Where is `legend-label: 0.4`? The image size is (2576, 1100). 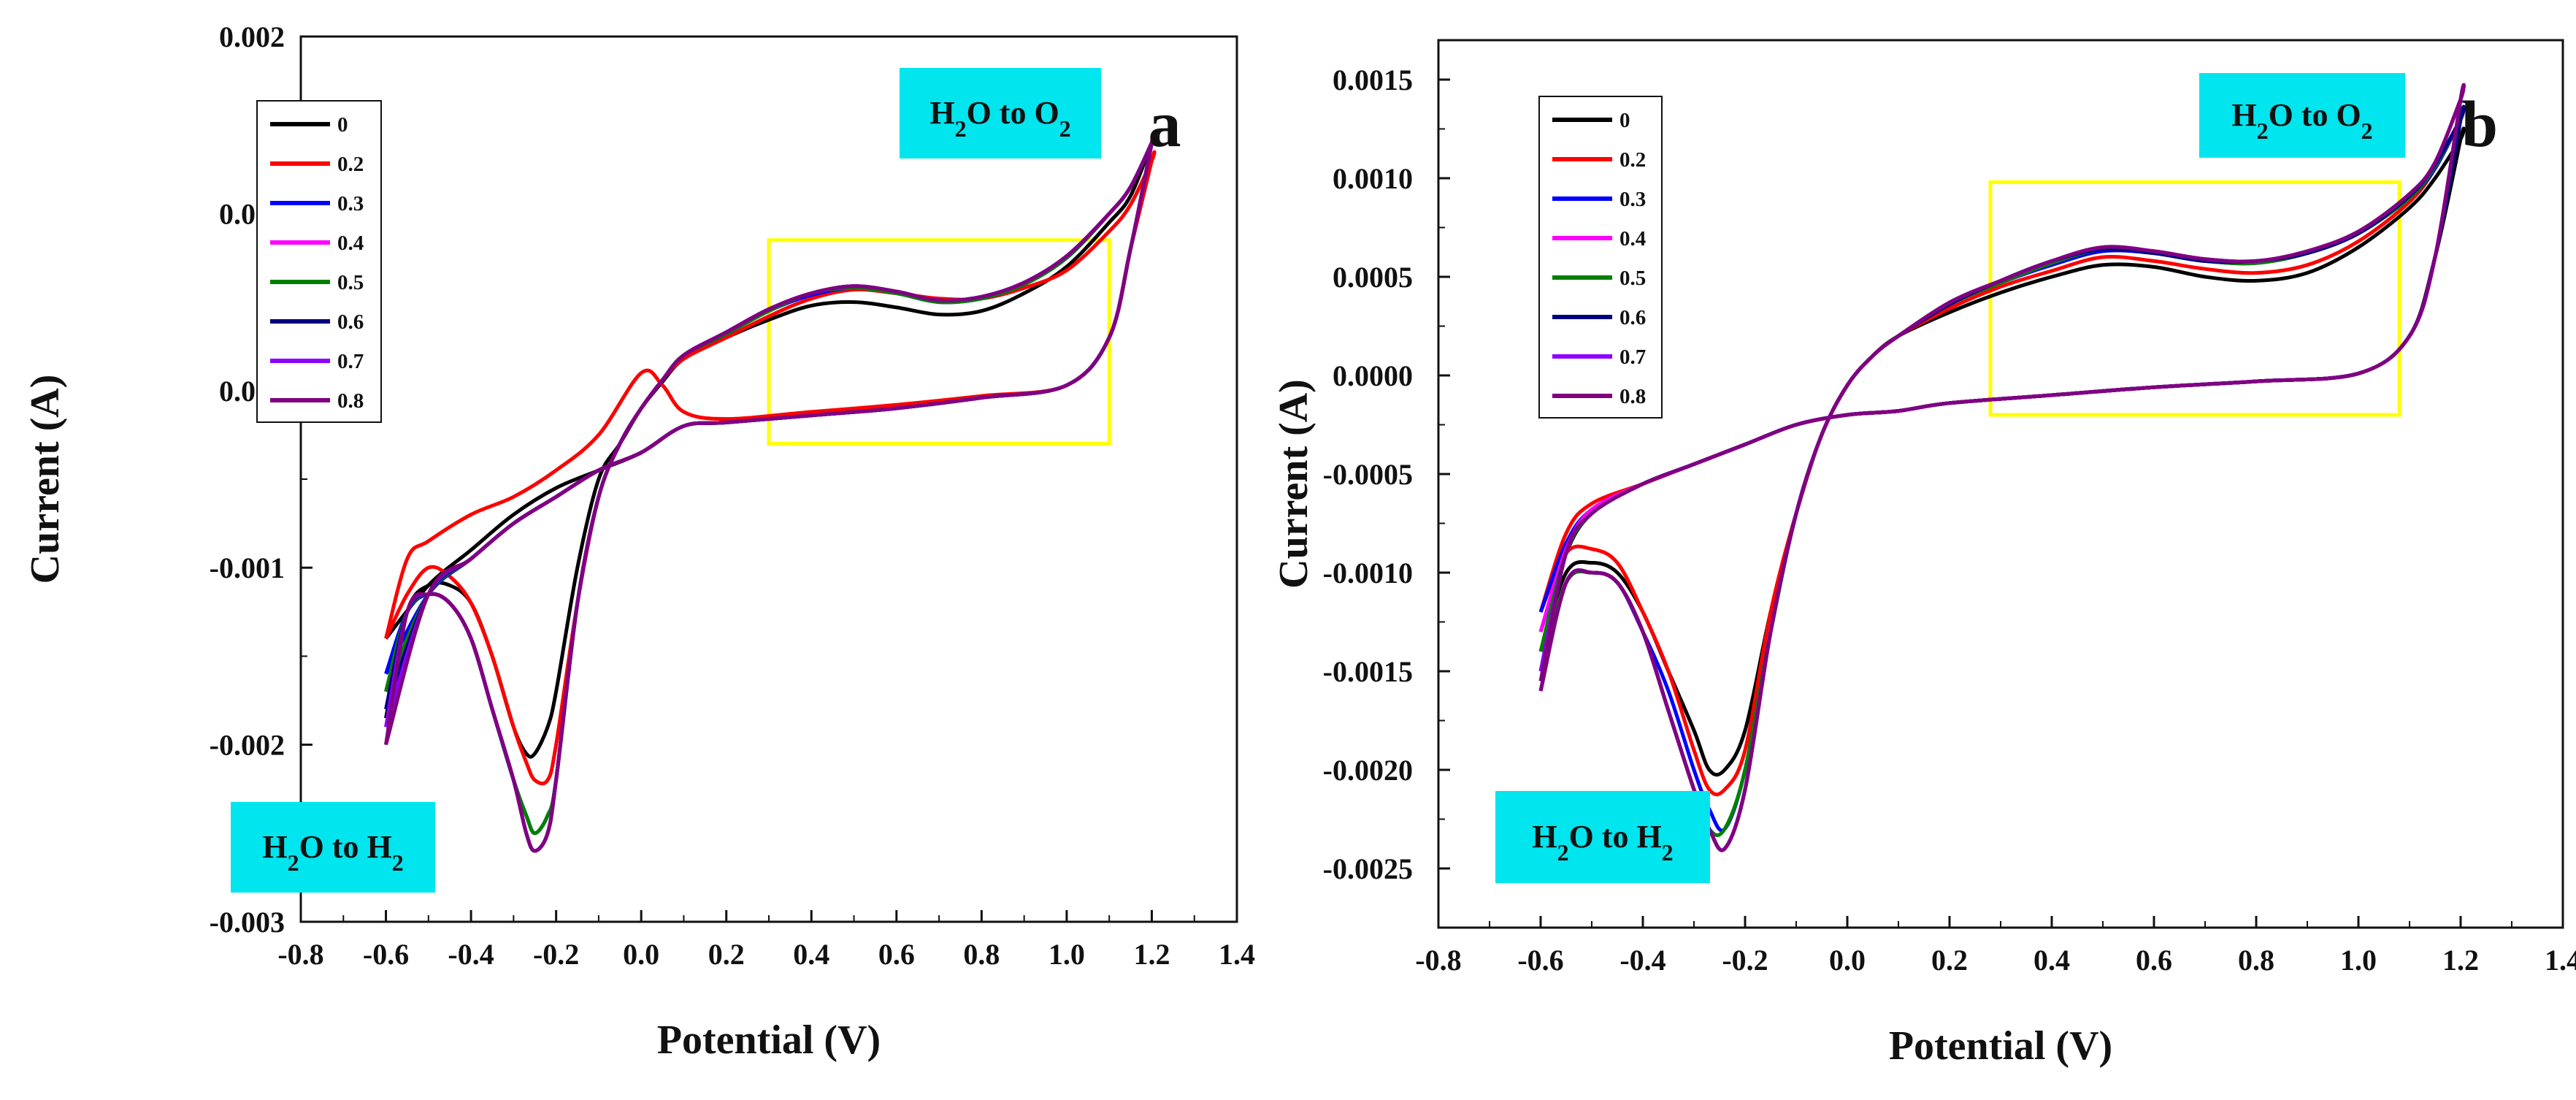 legend-label: 0.4 is located at coordinates (350, 243).